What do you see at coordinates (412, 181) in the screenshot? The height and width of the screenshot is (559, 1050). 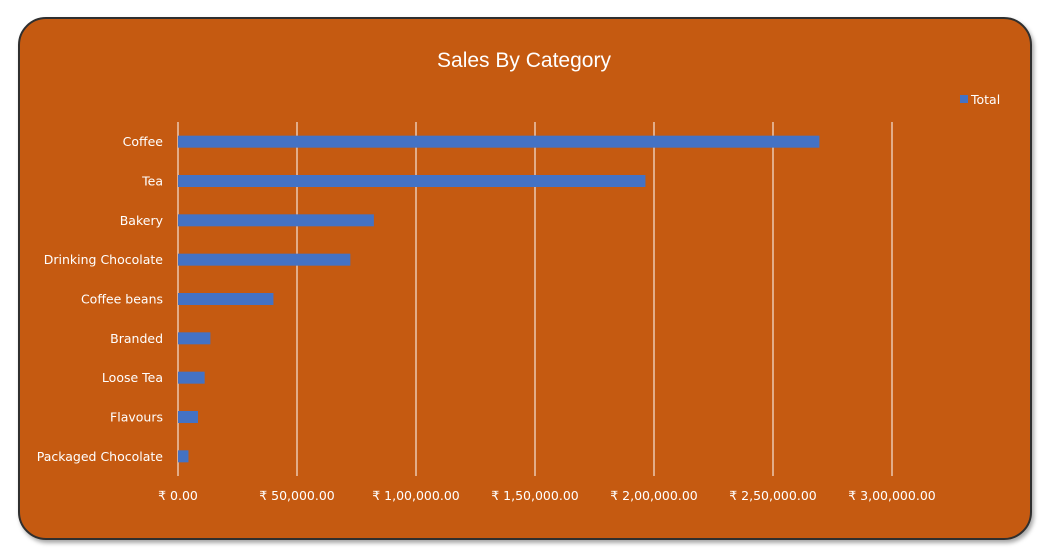 I see `bar-tea` at bounding box center [412, 181].